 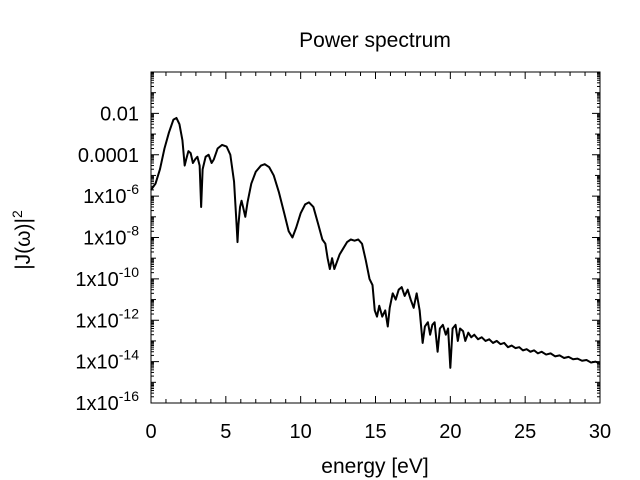 I want to click on y-axis-label: |J(ω)|2, so click(x=22, y=240).